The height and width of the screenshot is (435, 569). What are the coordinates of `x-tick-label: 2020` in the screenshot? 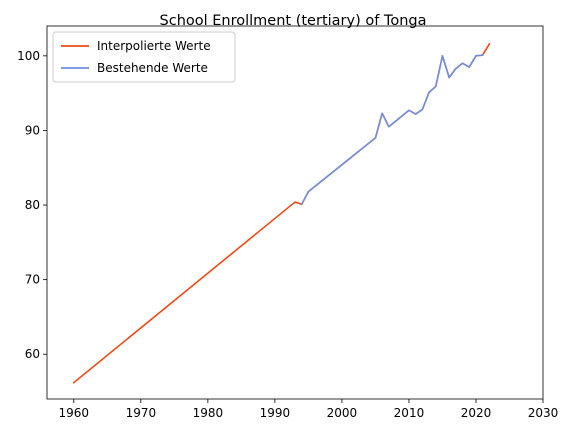 It's located at (476, 413).